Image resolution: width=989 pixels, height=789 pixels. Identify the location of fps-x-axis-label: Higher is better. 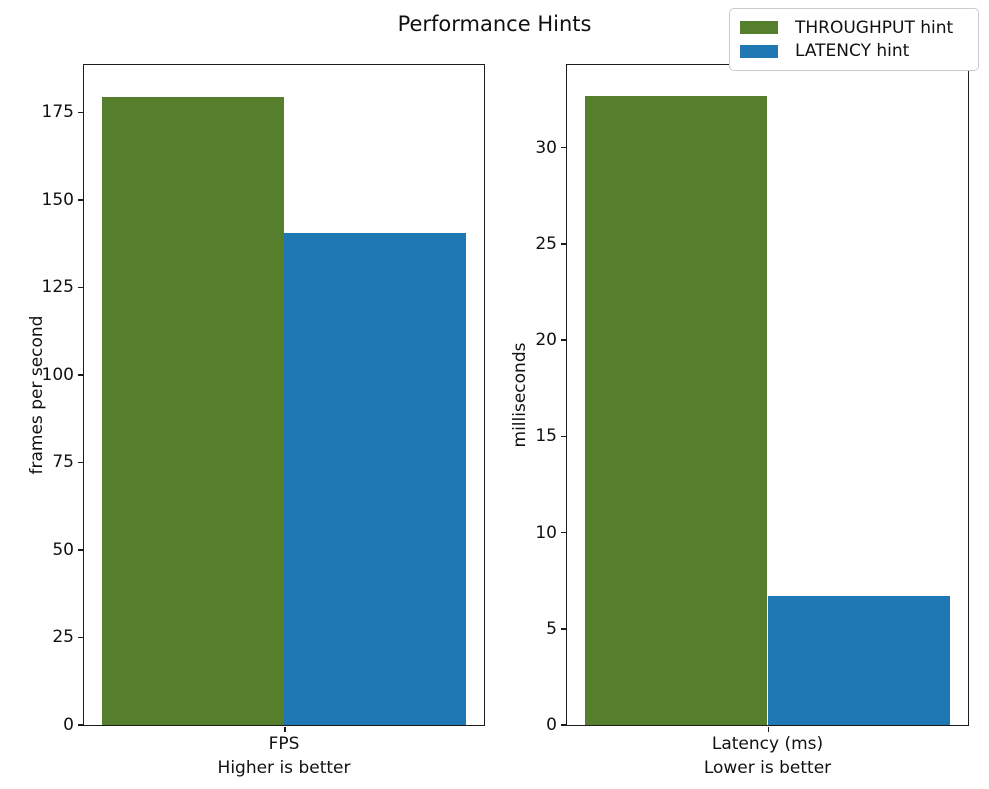
(284, 768).